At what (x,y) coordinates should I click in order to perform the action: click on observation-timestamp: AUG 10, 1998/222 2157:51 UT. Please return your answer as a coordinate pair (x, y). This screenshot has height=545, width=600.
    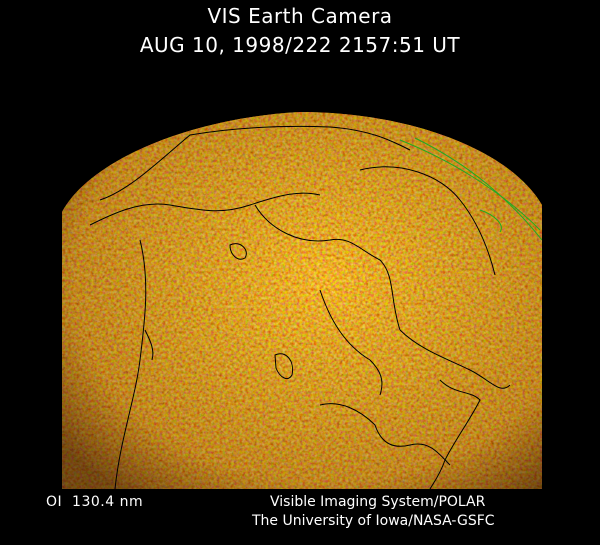
    Looking at the image, I should click on (300, 45).